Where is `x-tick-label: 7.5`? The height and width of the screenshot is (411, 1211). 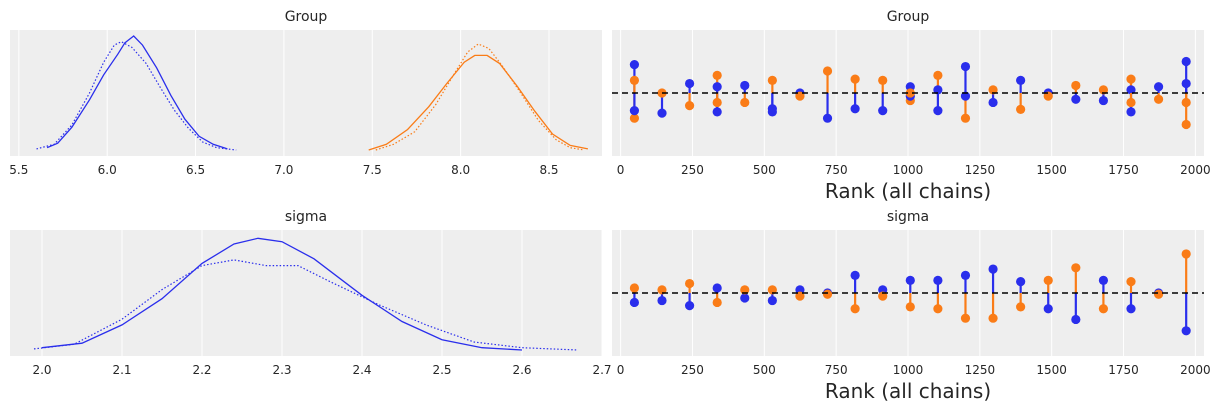 x-tick-label: 7.5 is located at coordinates (372, 170).